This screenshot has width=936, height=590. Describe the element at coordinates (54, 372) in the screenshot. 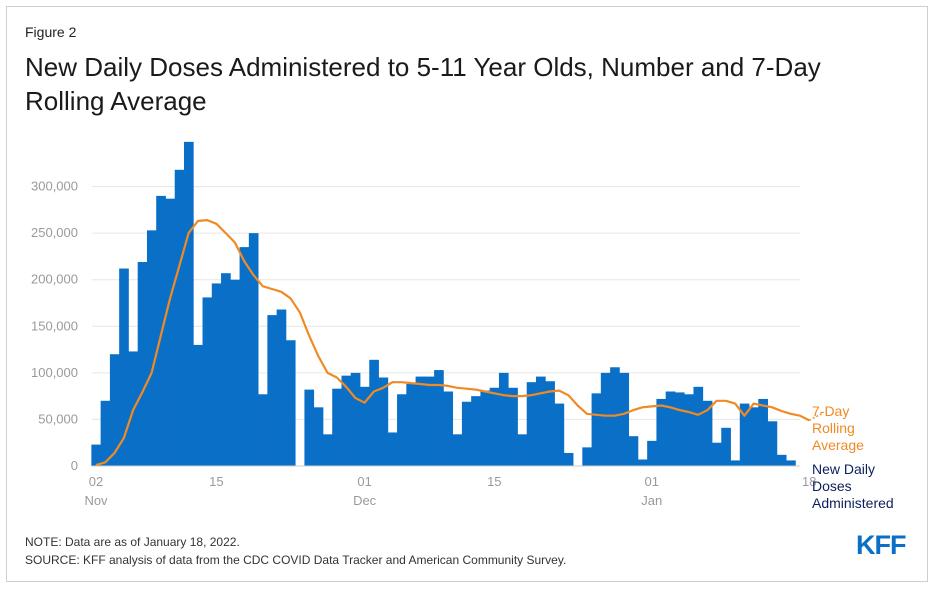

I see `y-tick-label: 100,000` at that location.